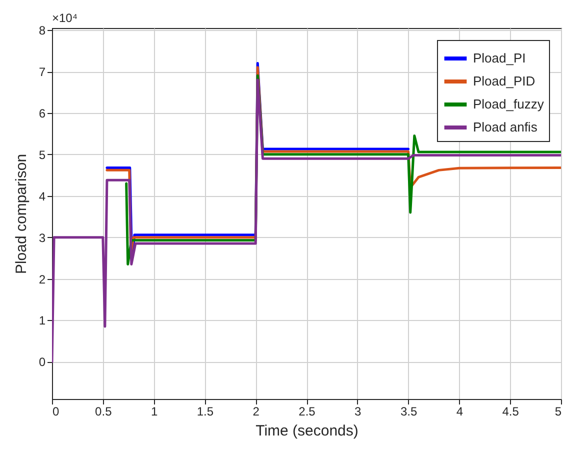 Image resolution: width=567 pixels, height=450 pixels. I want to click on x-tick-label: 0.5, so click(103, 411).